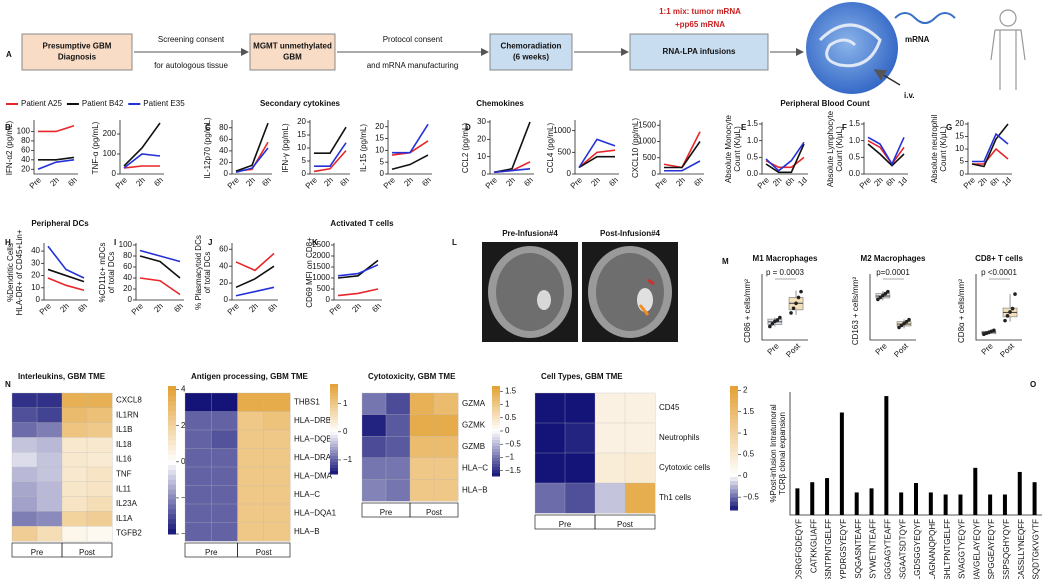 This screenshot has height=584, width=1050. What do you see at coordinates (887, 549) in the screenshot?
I see `x-tick-label: CASSGGGAGYTEAFF` at bounding box center [887, 549].